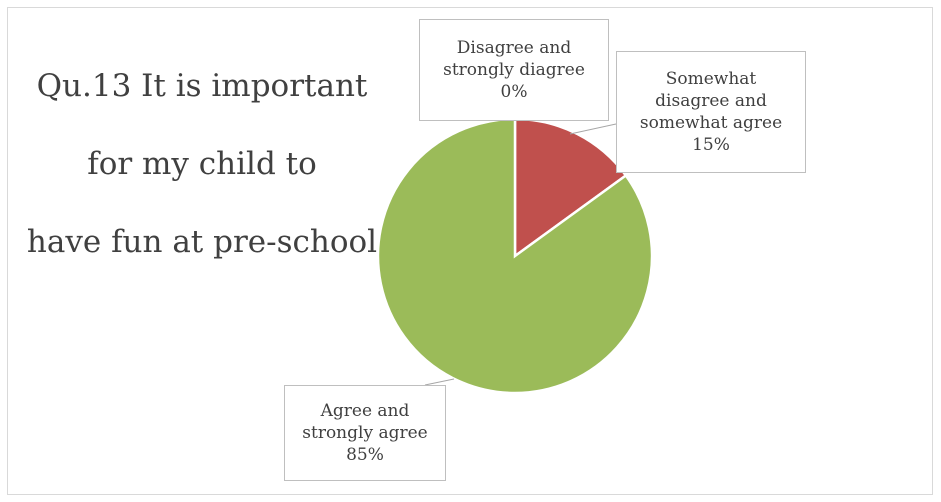 This screenshot has width=941, height=502. Describe the element at coordinates (711, 112) in the screenshot. I see `data-label-somewhat: Somewhat disagree and somewhat agree 15%` at that location.